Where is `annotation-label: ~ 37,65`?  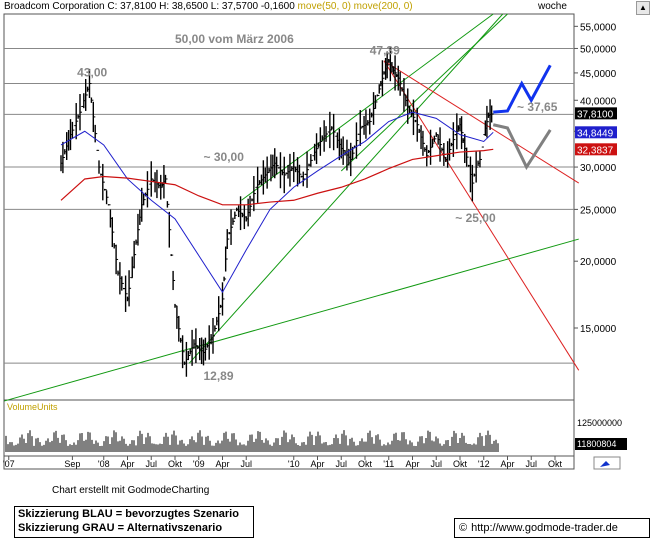 annotation-label: ~ 37,65 is located at coordinates (537, 107).